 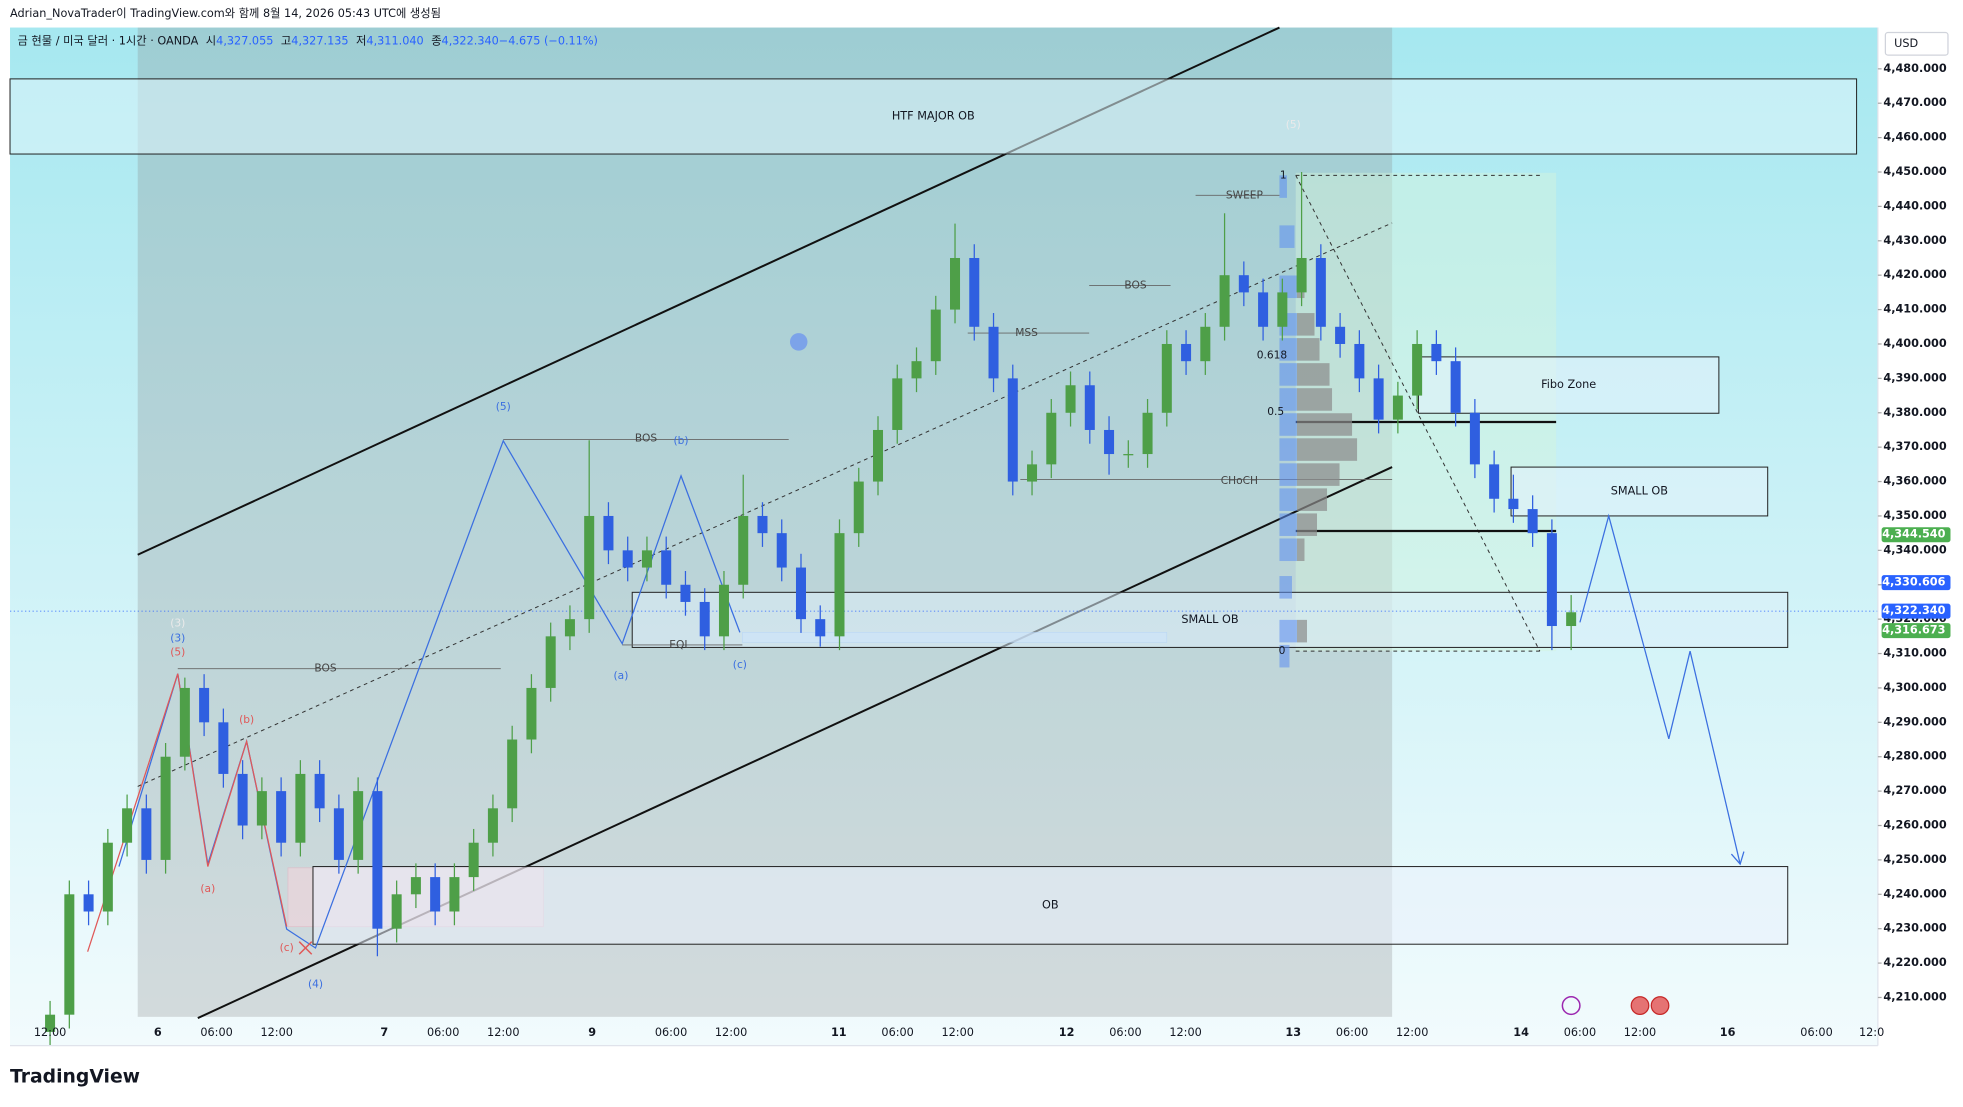 What do you see at coordinates (244, 40) in the screenshot?
I see `legend-part: 4,327.055` at bounding box center [244, 40].